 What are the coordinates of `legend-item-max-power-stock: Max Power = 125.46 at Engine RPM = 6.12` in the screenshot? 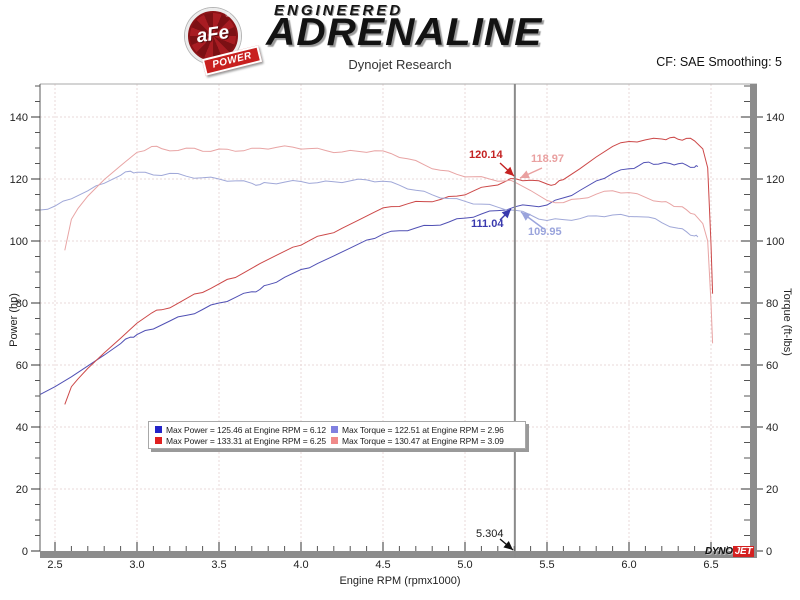 It's located at (243, 430).